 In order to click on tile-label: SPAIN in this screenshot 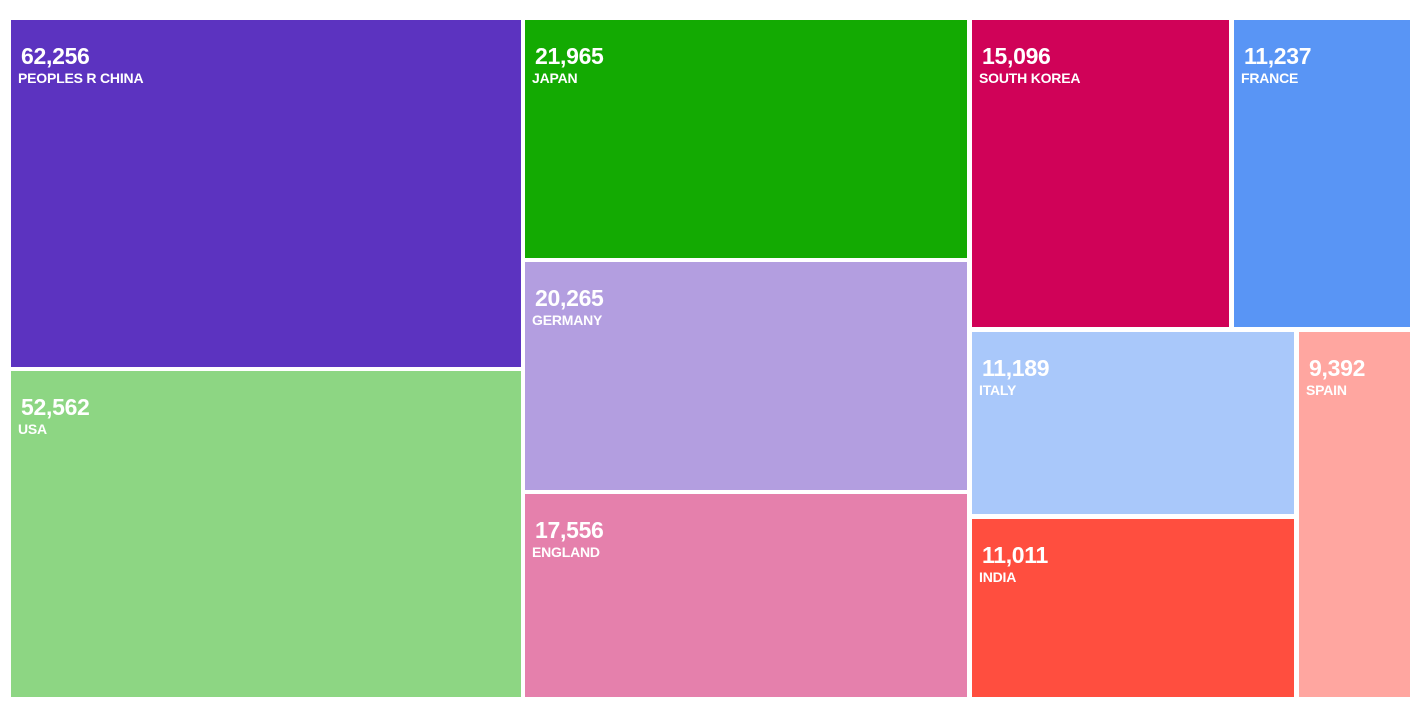, I will do `click(1326, 390)`.